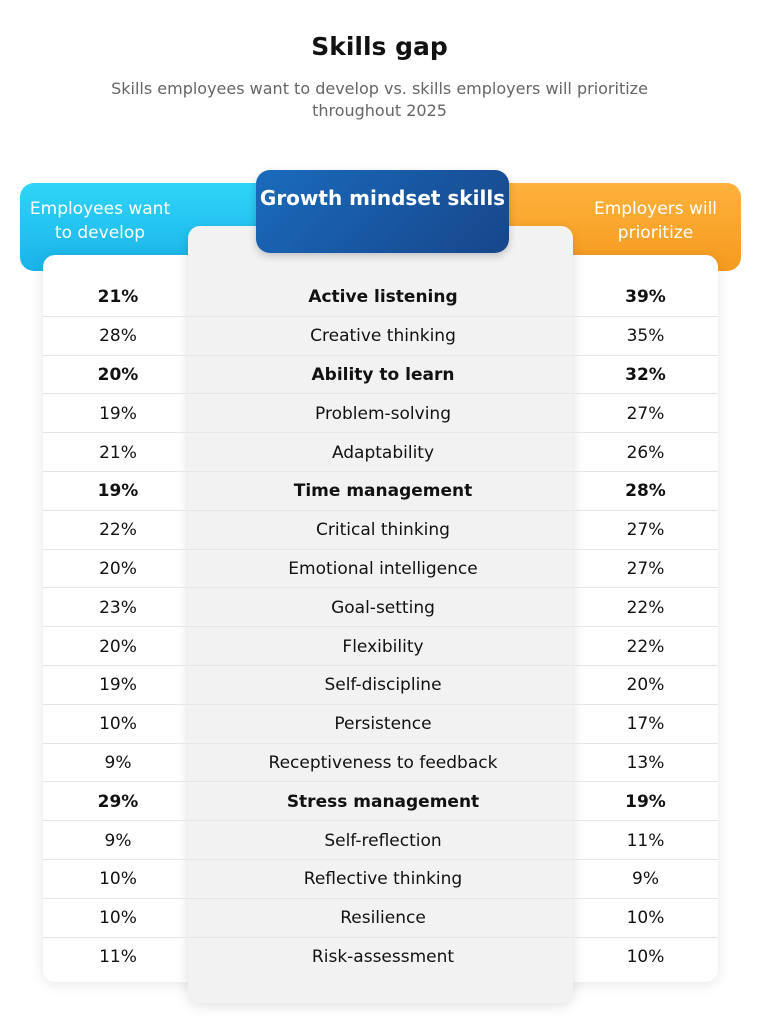  I want to click on table-row: 23% Goal-setting 22%, so click(380, 607).